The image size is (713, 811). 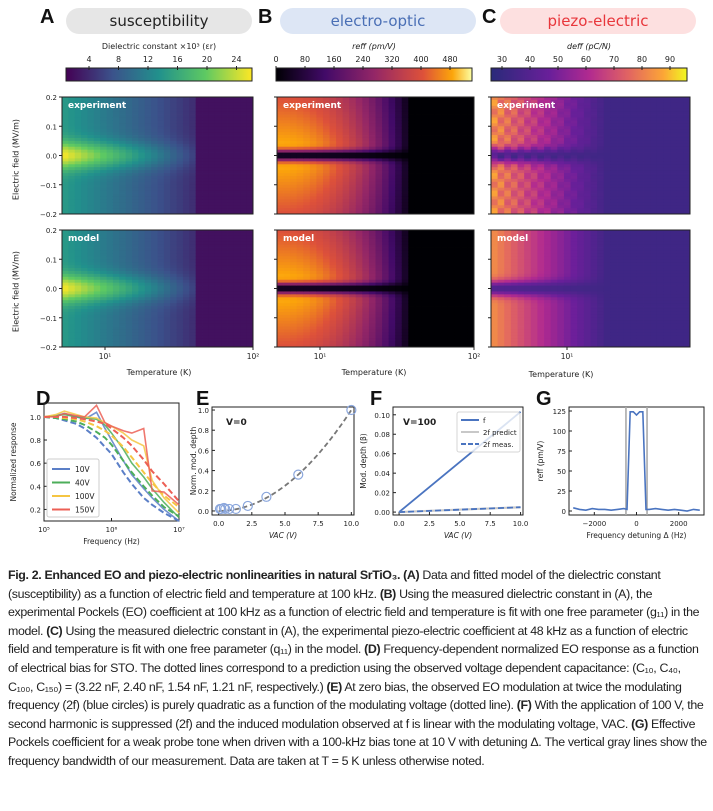 I want to click on colorbar-tick-label: 12, so click(x=148, y=59).